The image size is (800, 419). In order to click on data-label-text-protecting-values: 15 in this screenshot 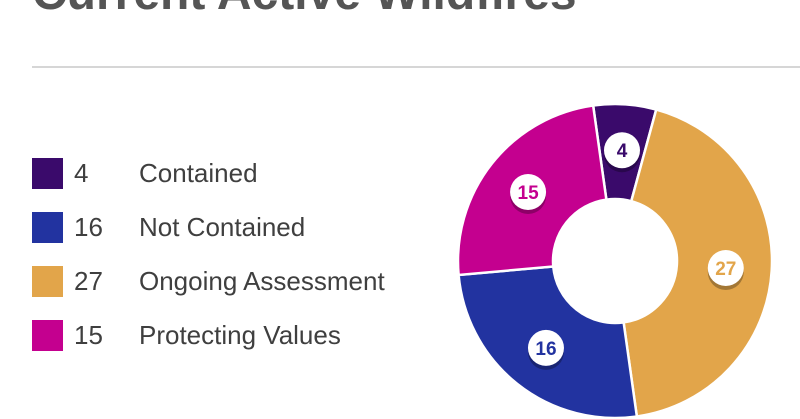, I will do `click(529, 193)`.